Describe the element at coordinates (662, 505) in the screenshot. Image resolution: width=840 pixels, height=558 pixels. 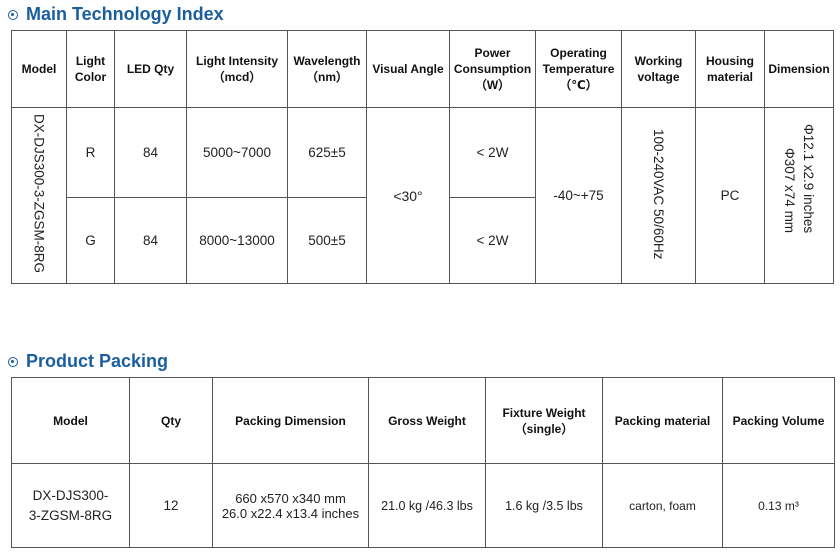
I see `packing-material-cell: carton, foam` at that location.